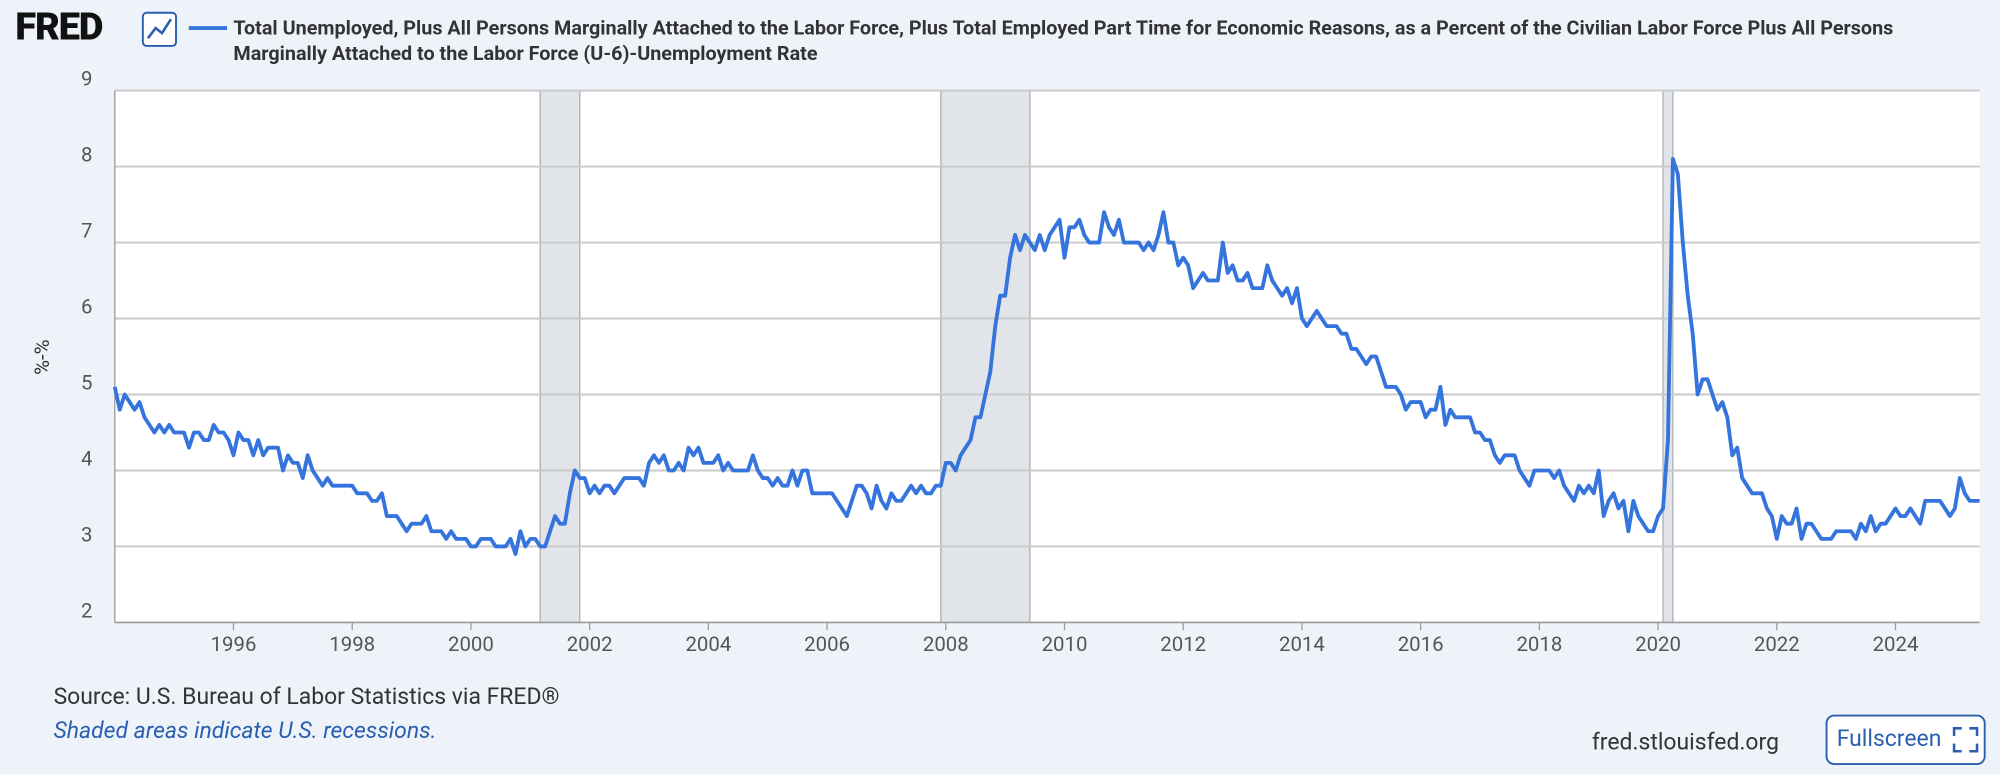 This screenshot has width=2000, height=774. Describe the element at coordinates (234, 644) in the screenshot. I see `x-tick-label: 1996` at that location.